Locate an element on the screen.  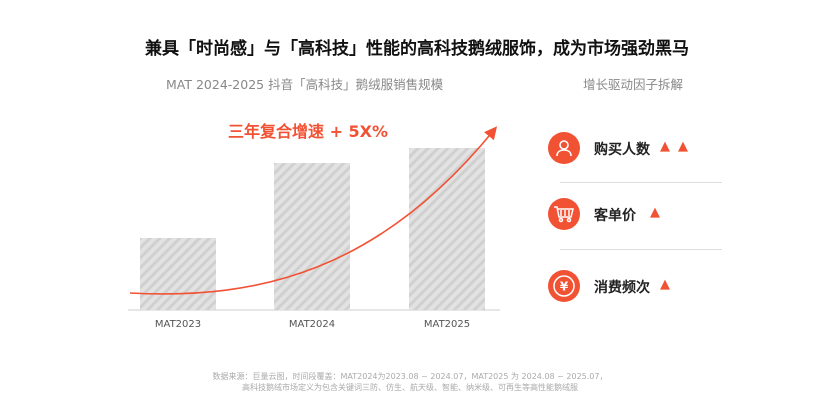
factor-label: 购买人数 is located at coordinates (622, 150).